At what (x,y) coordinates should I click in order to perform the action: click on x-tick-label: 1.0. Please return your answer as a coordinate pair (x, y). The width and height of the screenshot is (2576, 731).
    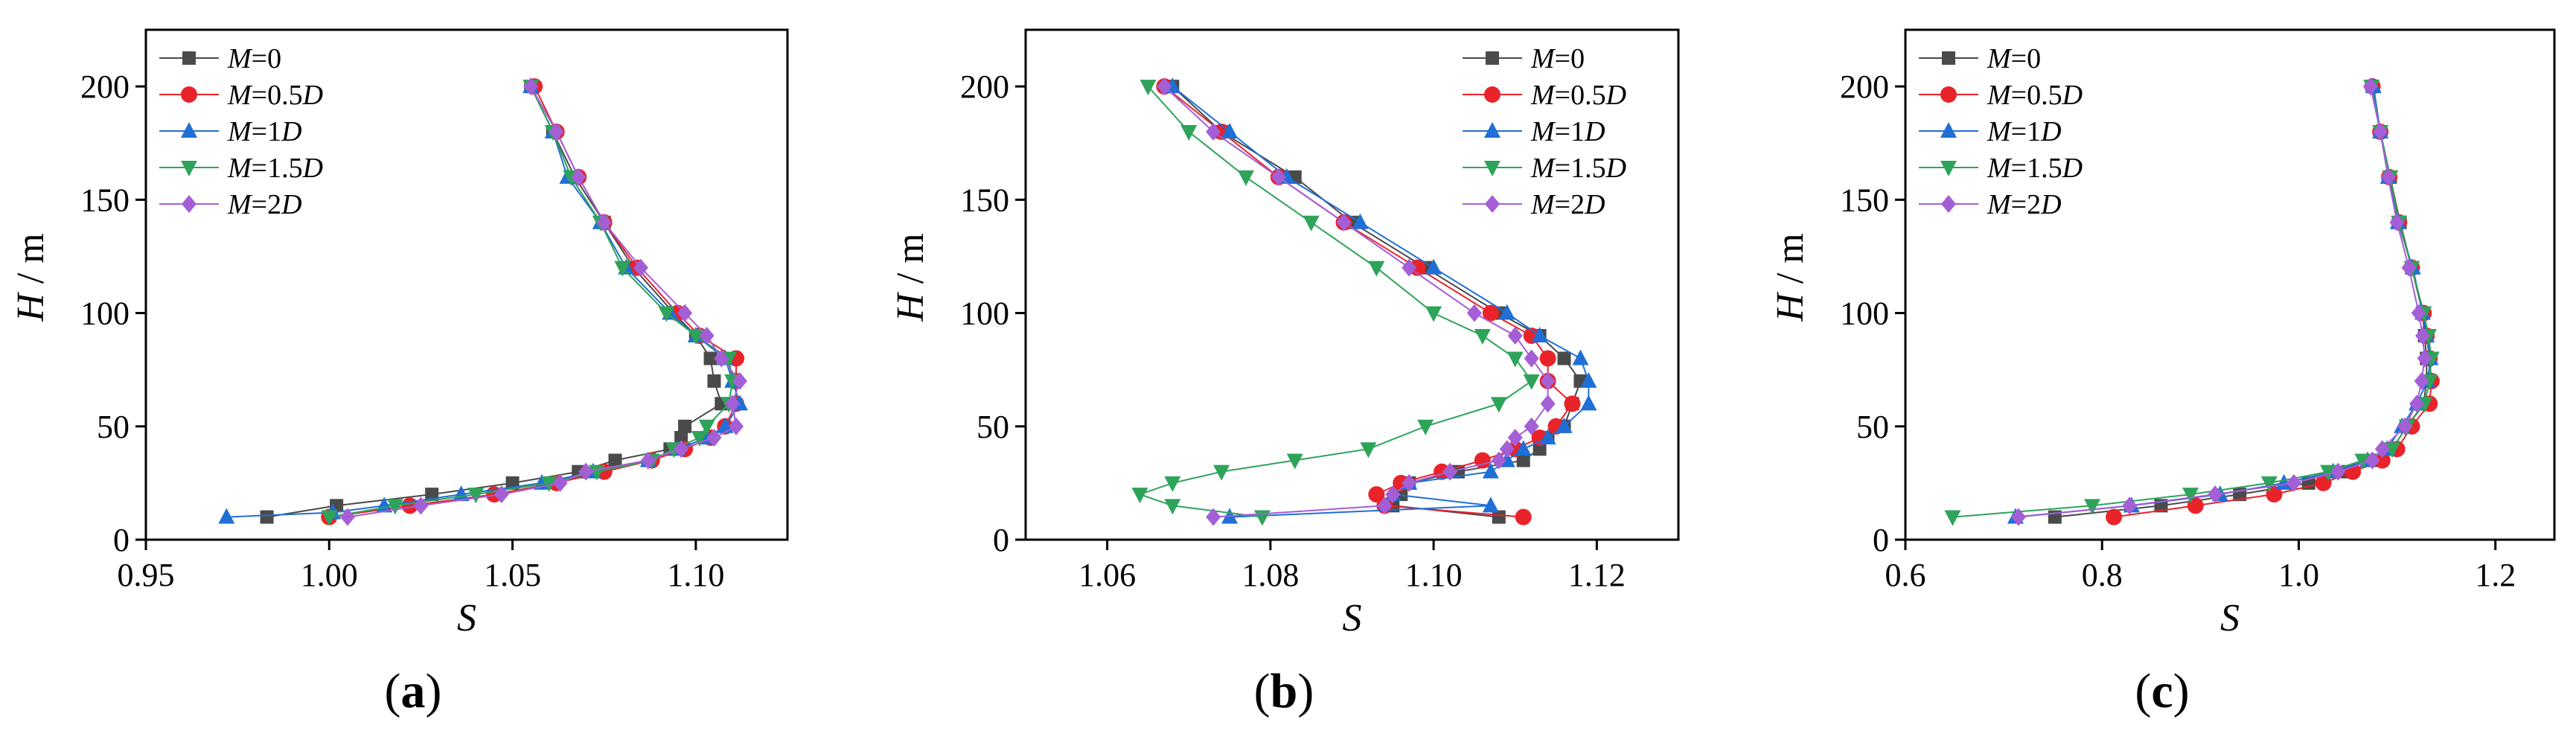
    Looking at the image, I should click on (2299, 575).